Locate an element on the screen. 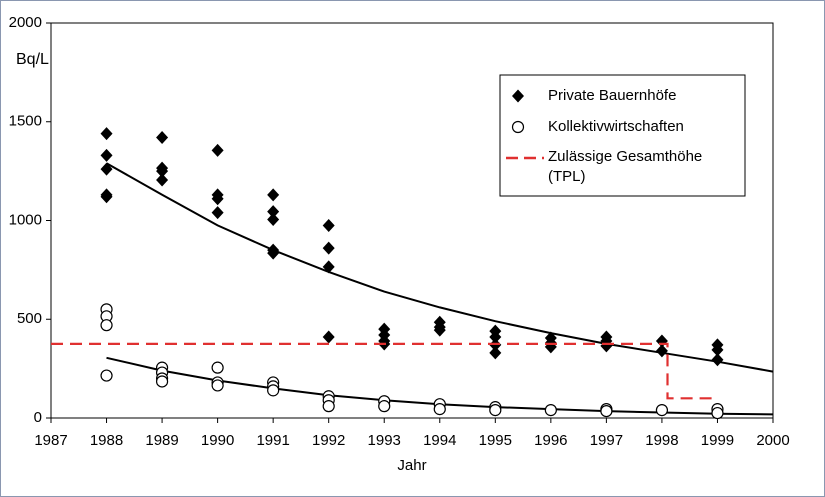 The height and width of the screenshot is (497, 825). x-tick-label: 1994 is located at coordinates (439, 440).